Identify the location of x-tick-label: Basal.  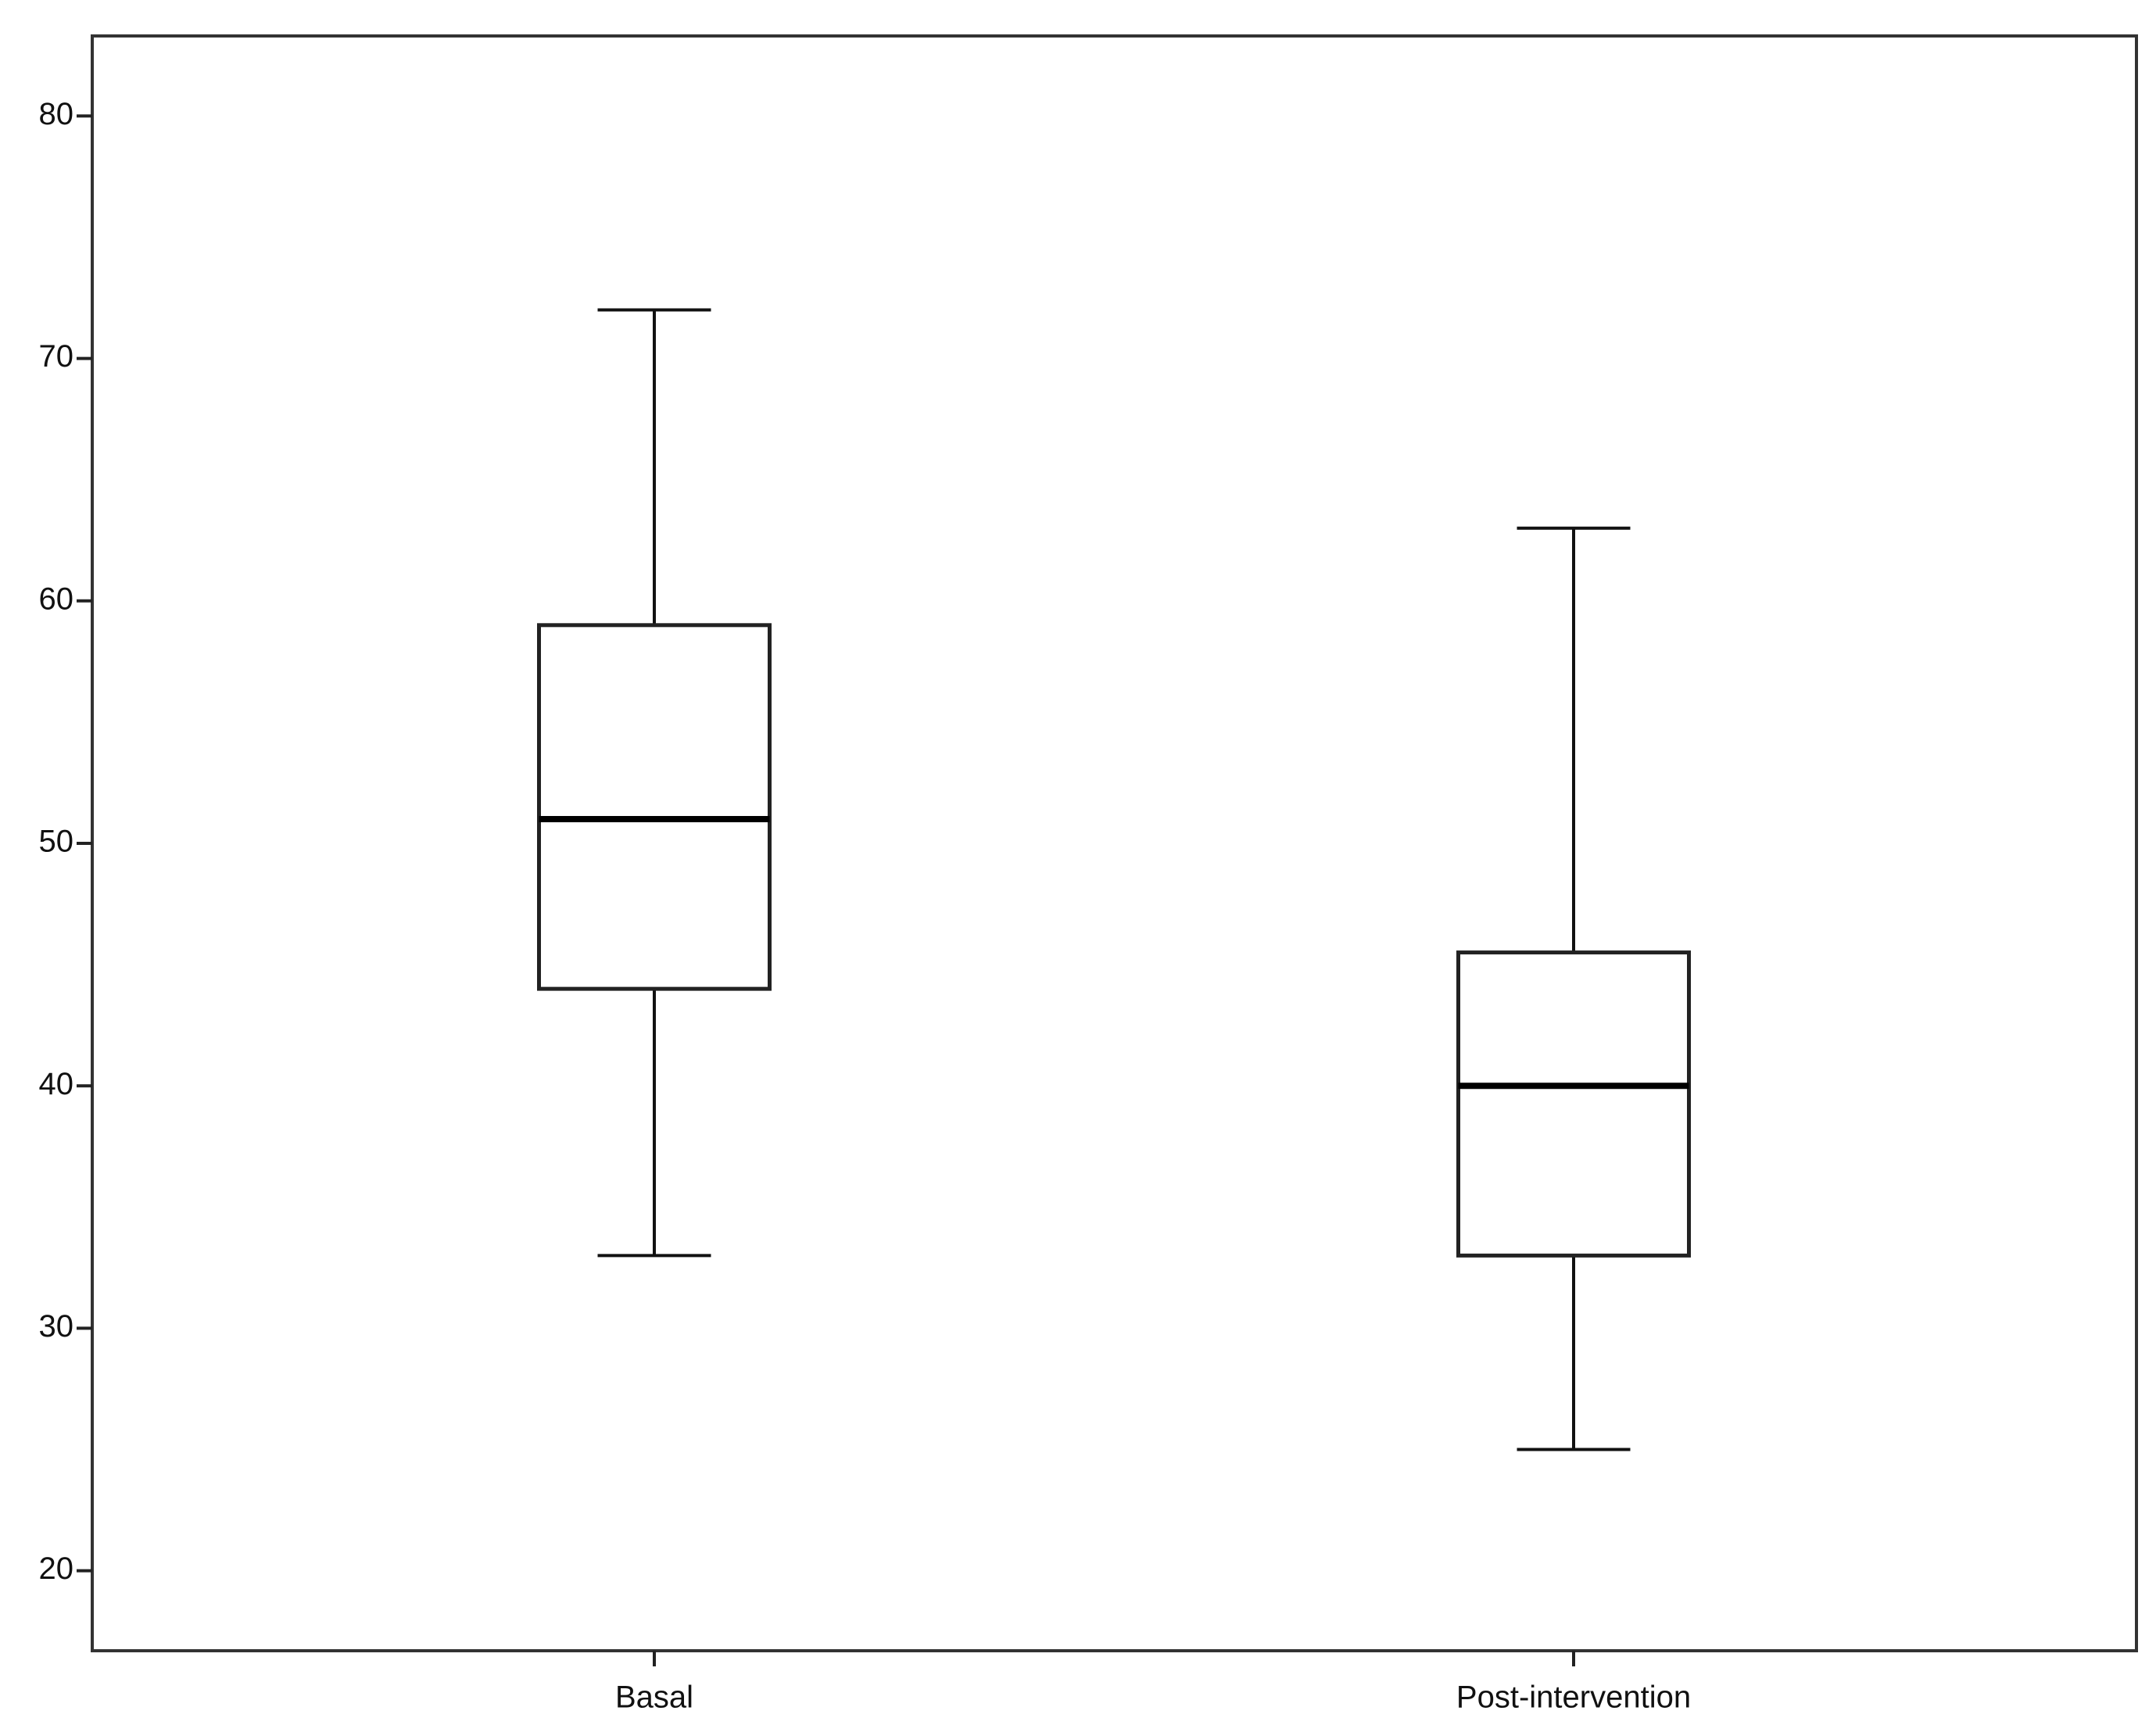
(654, 1697).